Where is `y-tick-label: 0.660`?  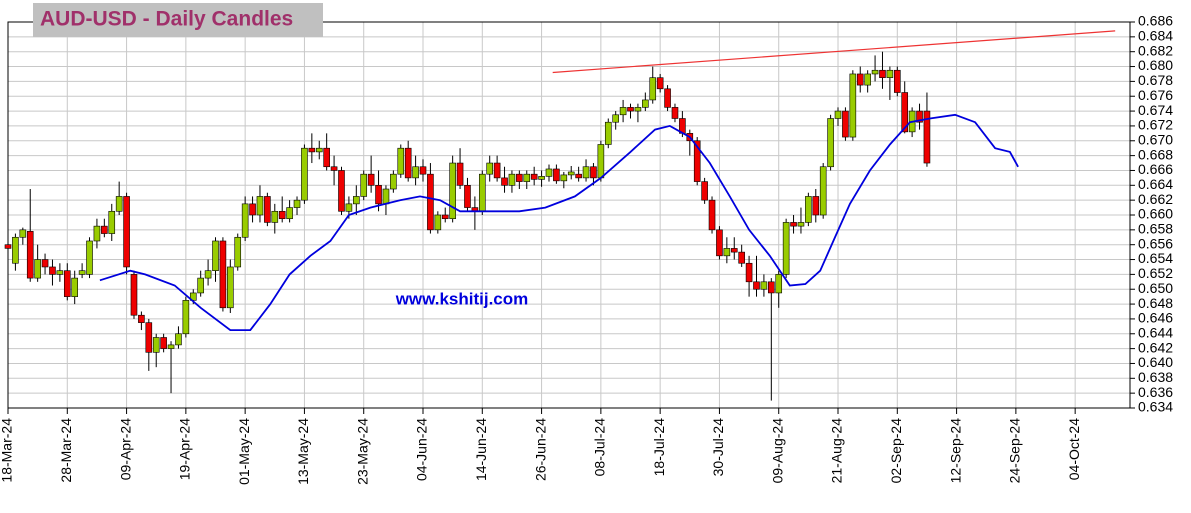 y-tick-label: 0.660 is located at coordinates (1155, 214).